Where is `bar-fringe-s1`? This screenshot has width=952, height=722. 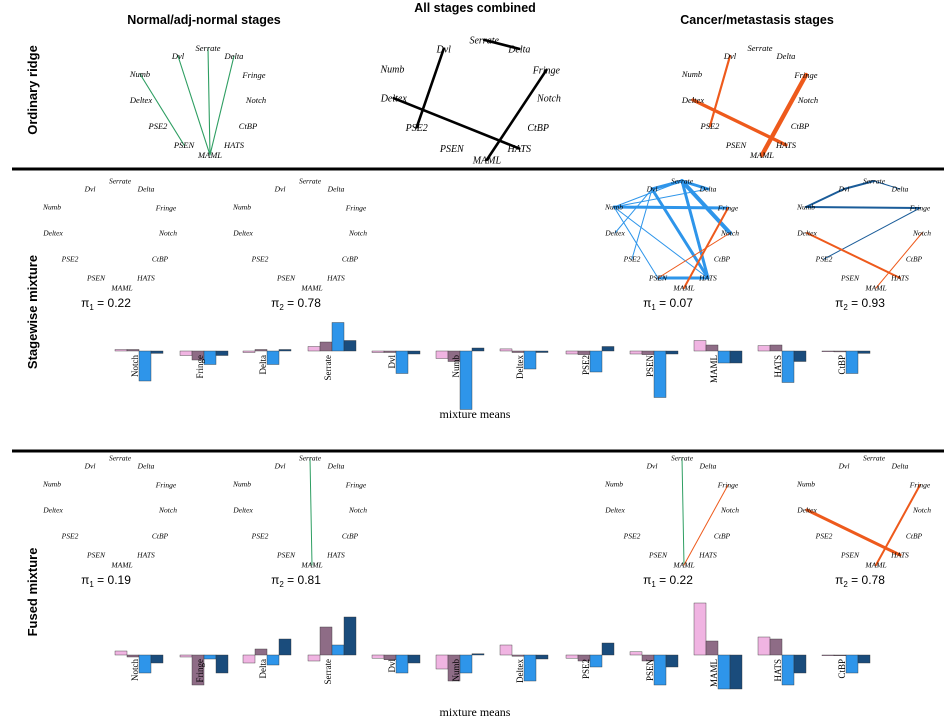
bar-fringe-s1 is located at coordinates (186, 656).